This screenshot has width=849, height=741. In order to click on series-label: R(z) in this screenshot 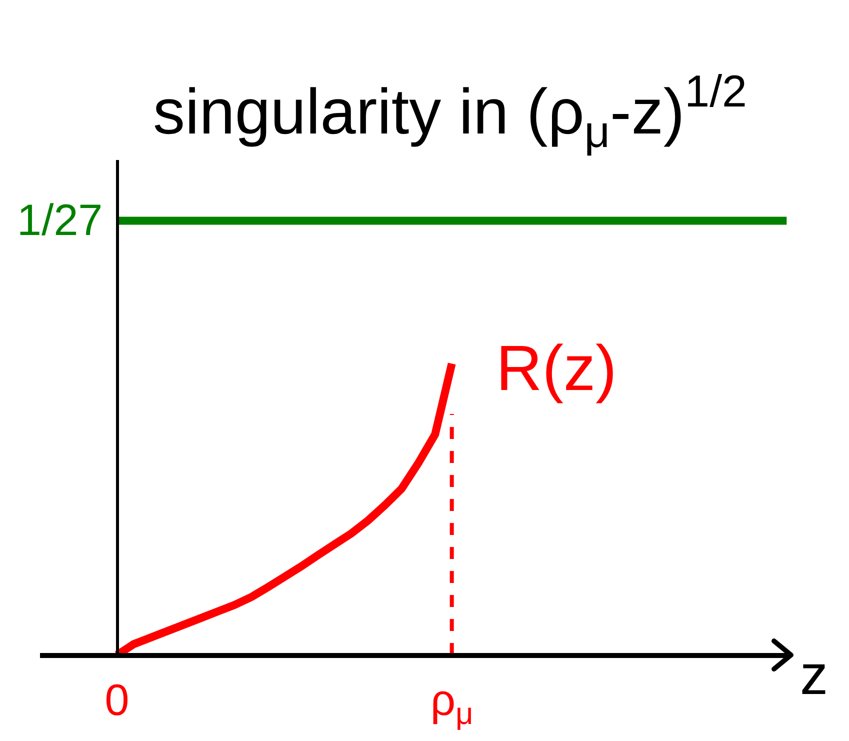, I will do `click(556, 368)`.